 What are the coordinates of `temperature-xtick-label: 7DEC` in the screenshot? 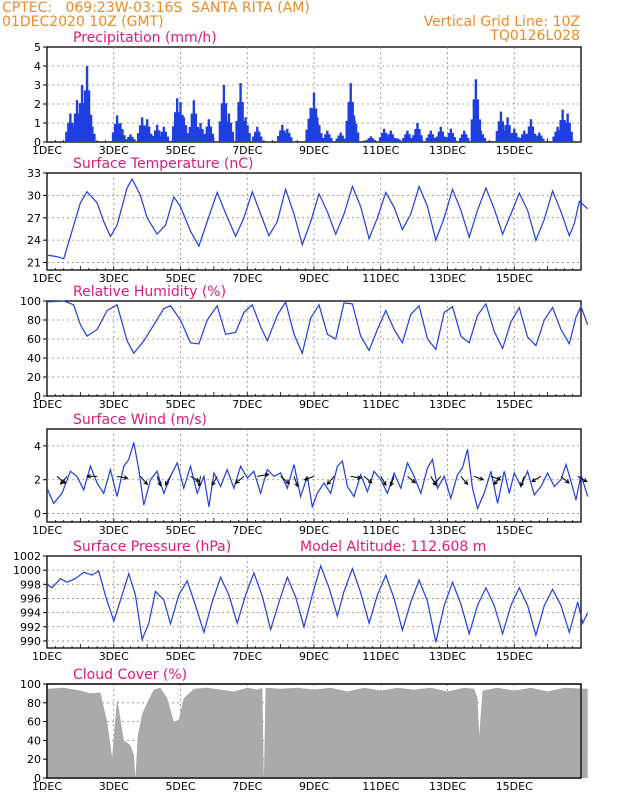 It's located at (247, 278).